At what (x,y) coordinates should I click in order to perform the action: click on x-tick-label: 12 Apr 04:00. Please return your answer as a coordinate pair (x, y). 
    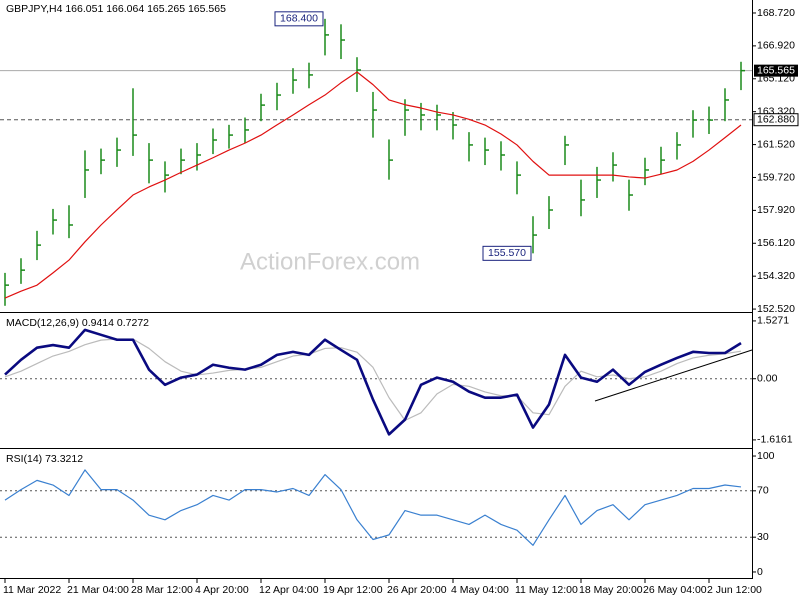
    Looking at the image, I should click on (289, 590).